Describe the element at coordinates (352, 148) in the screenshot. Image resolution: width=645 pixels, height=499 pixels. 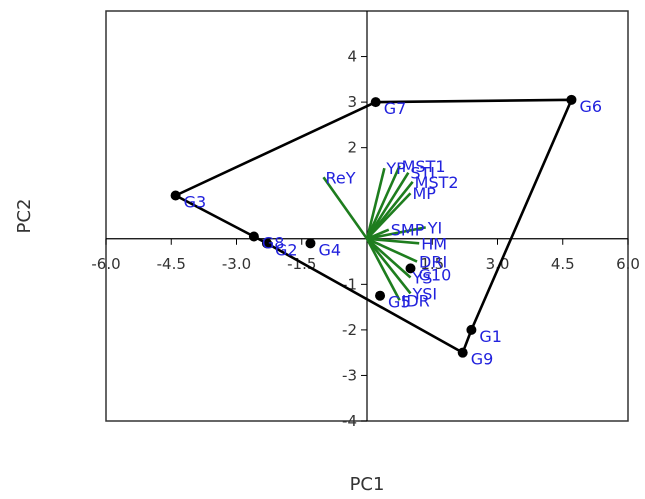
I see `y-tick-label: 2` at that location.